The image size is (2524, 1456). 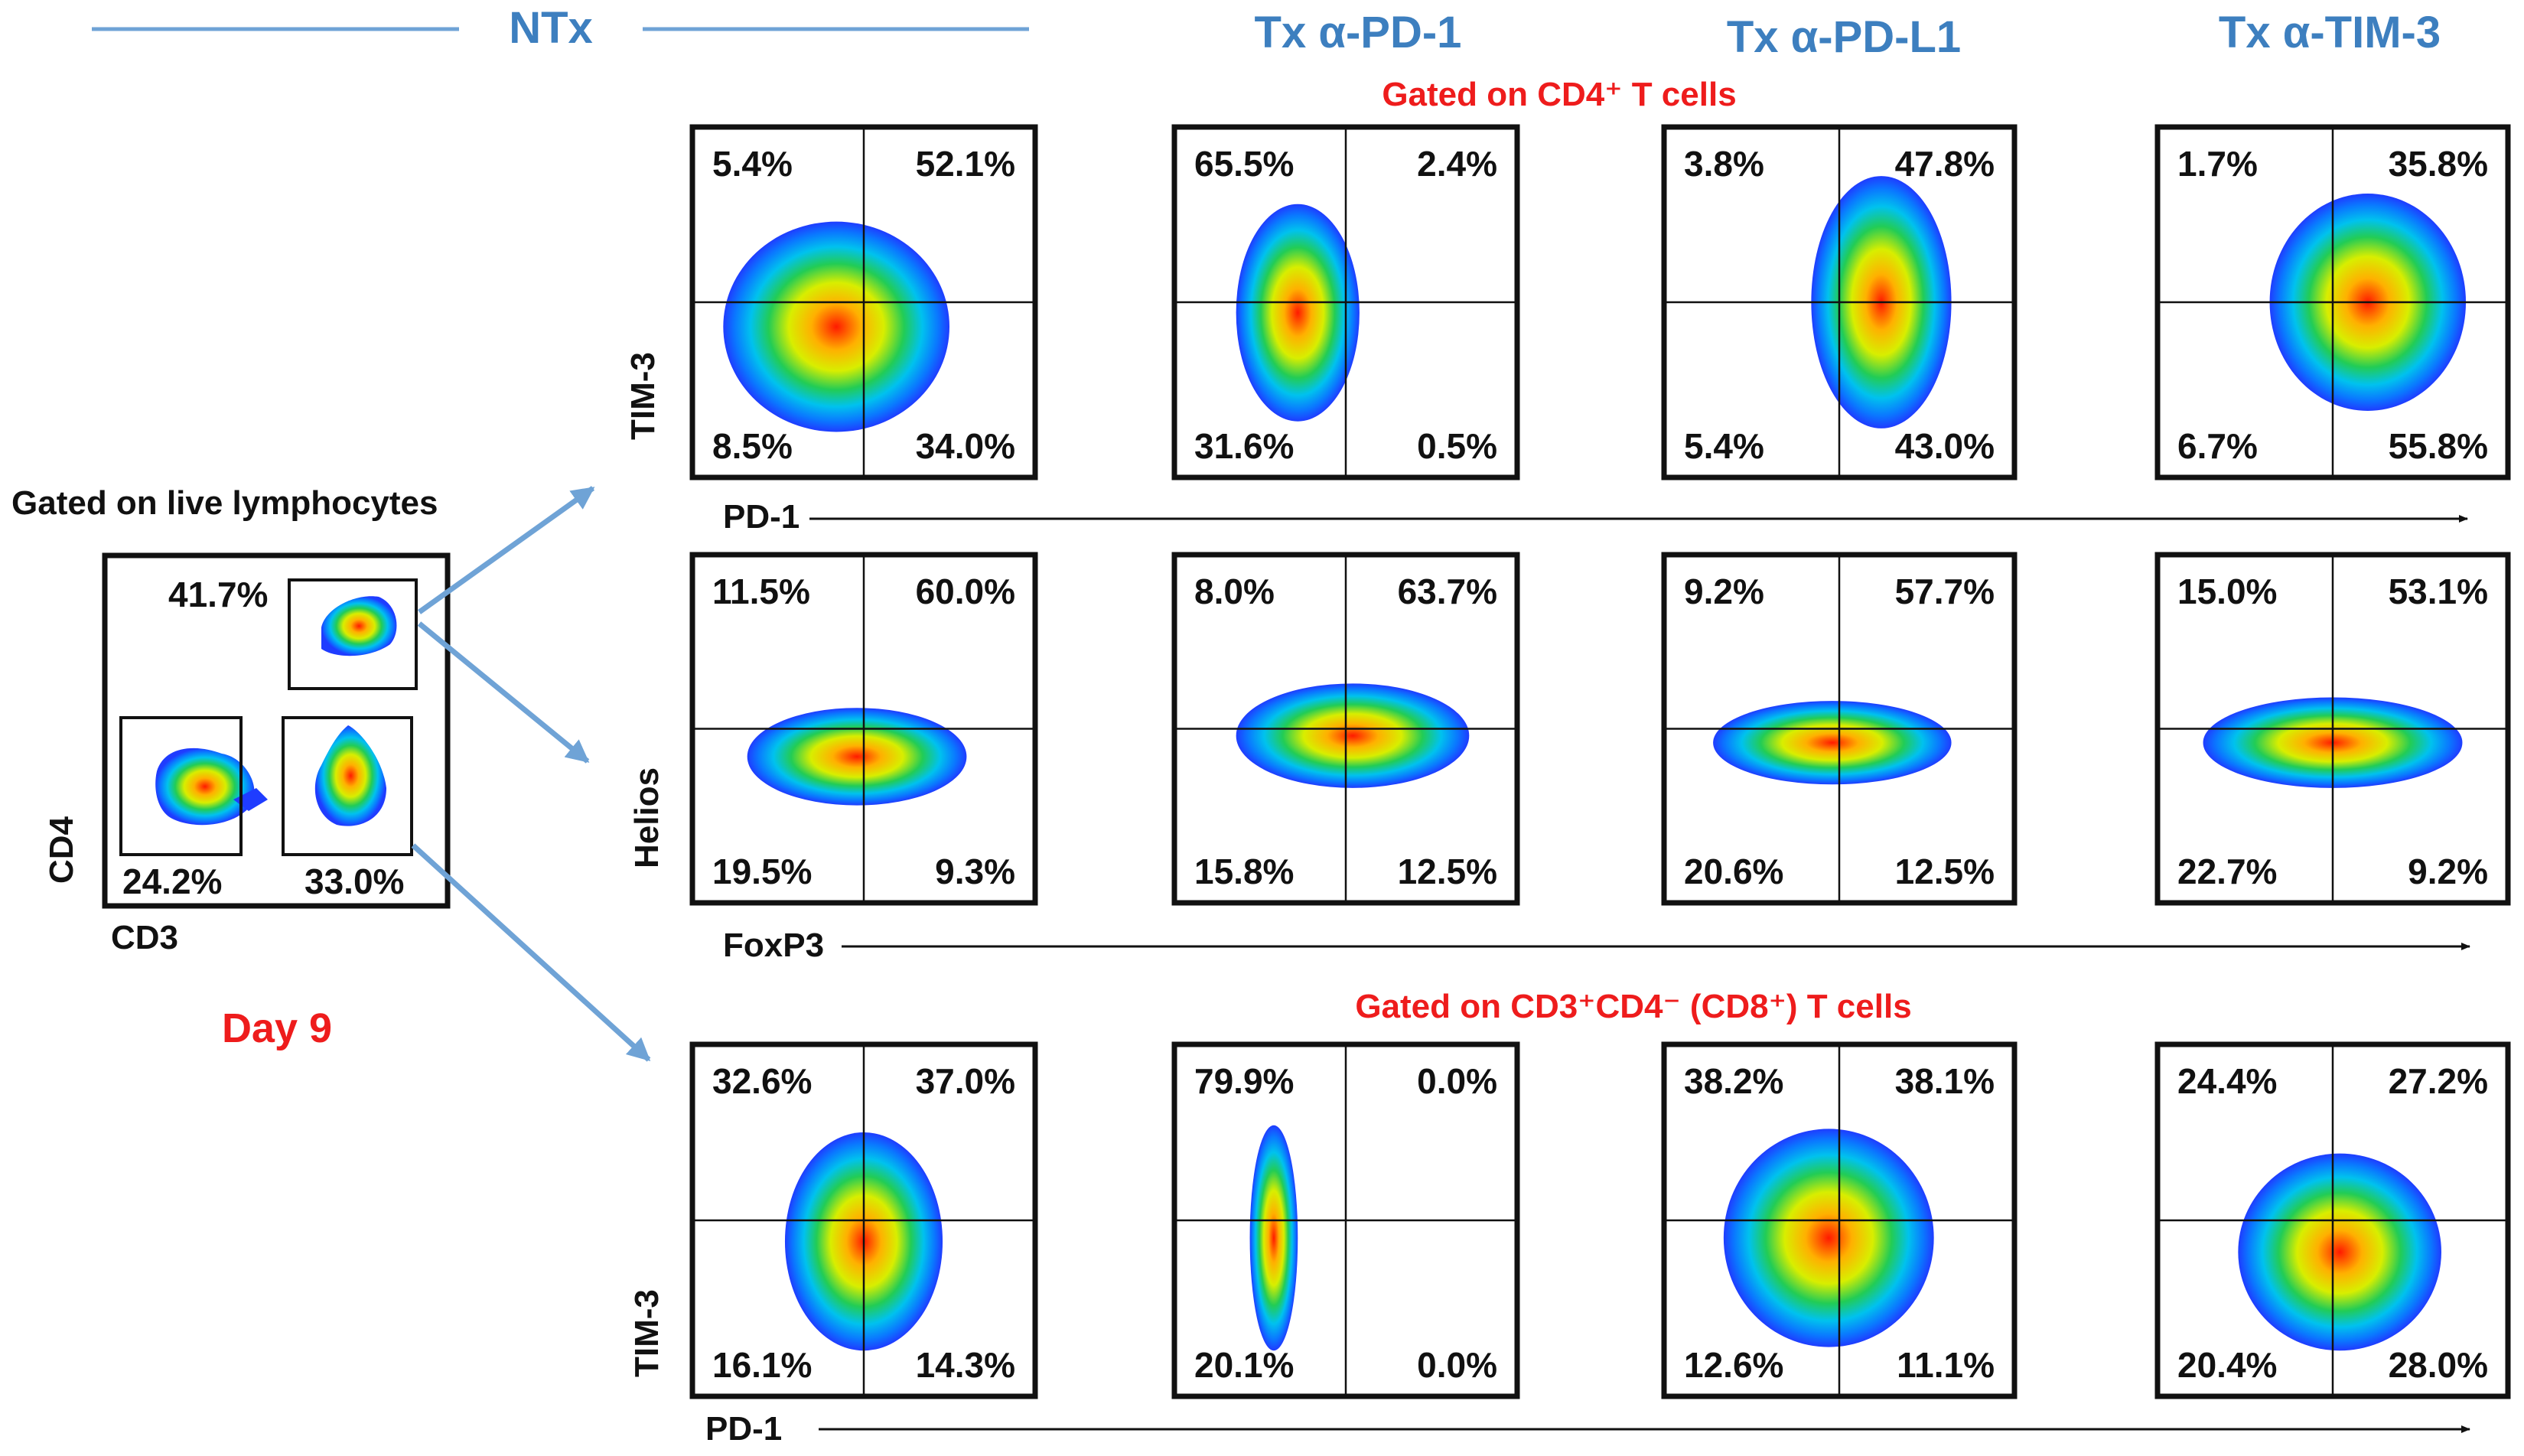 I want to click on header-anti-pd1: Tx α-PD-1, so click(x=1358, y=32).